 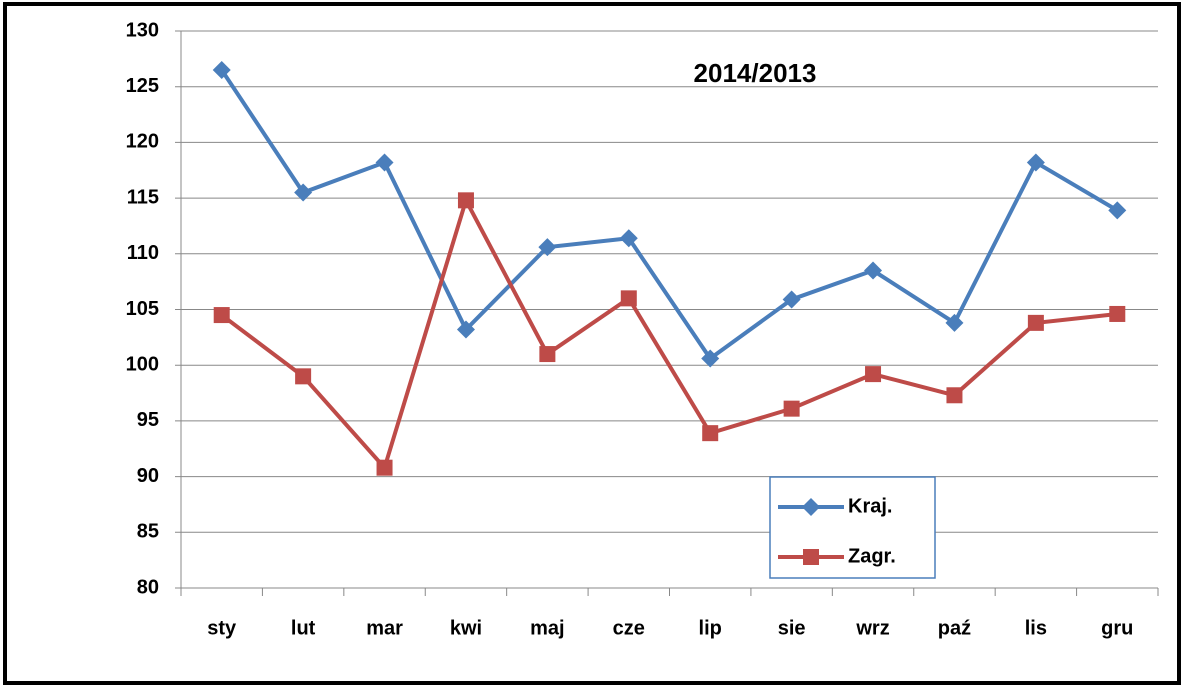 I want to click on y-tick-label: 120, so click(x=142, y=142).